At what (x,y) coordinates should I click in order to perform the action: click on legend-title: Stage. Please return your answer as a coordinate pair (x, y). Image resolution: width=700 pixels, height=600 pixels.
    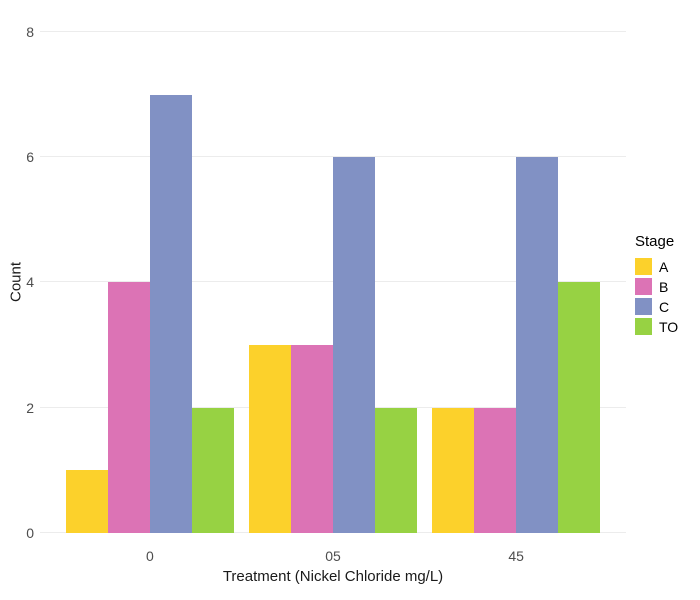
    Looking at the image, I should click on (655, 241).